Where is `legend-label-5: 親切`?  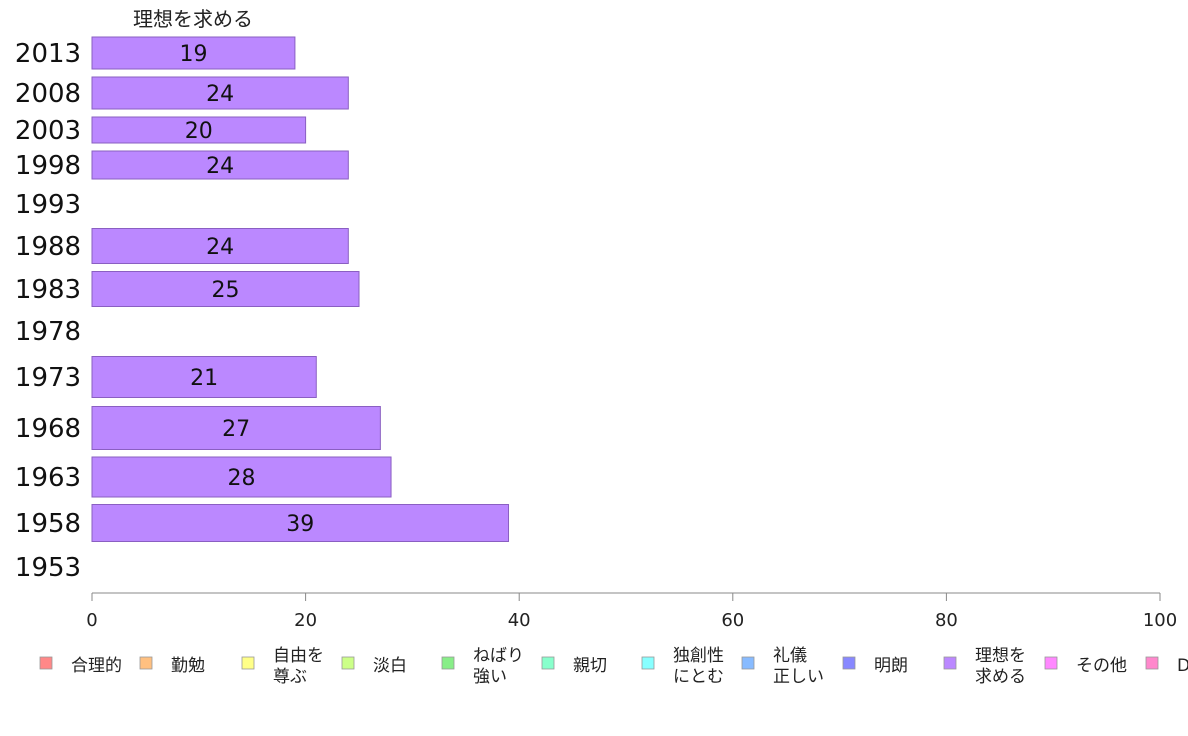 legend-label-5: 親切 is located at coordinates (590, 666).